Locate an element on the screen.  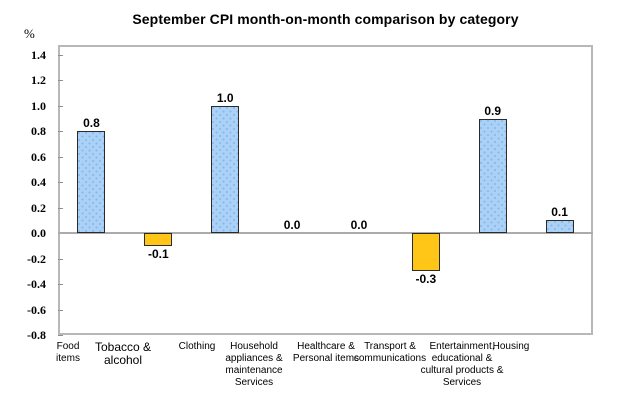
y-tick-label: -0.6 is located at coordinates (36, 309).